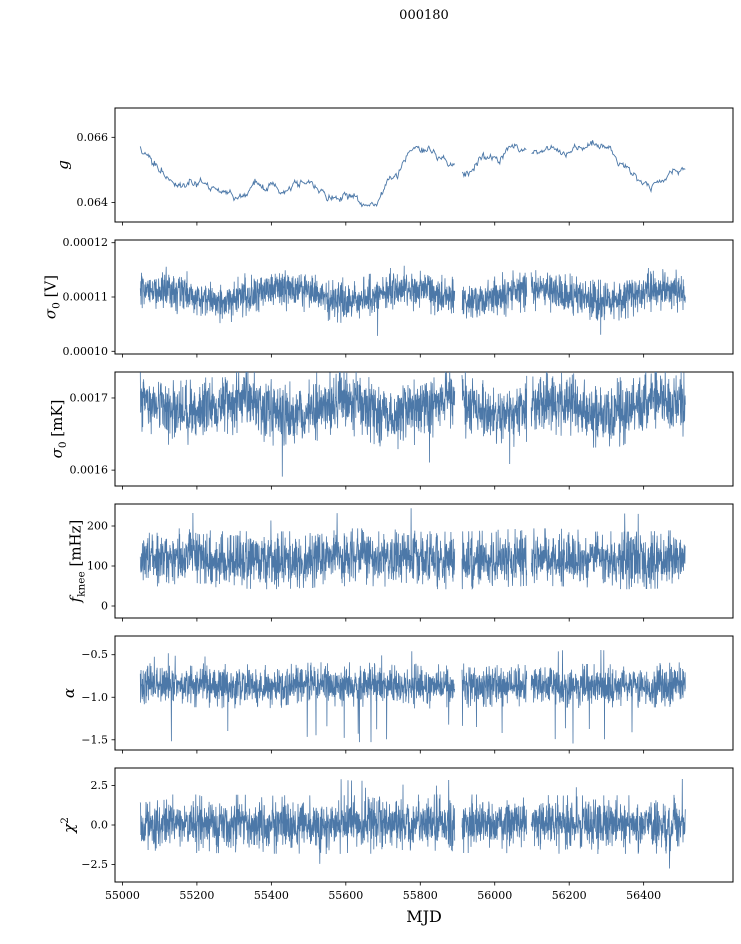  Describe the element at coordinates (76, 562) in the screenshot. I see `y-axis-label-f-knee: fknee [mHz]` at that location.